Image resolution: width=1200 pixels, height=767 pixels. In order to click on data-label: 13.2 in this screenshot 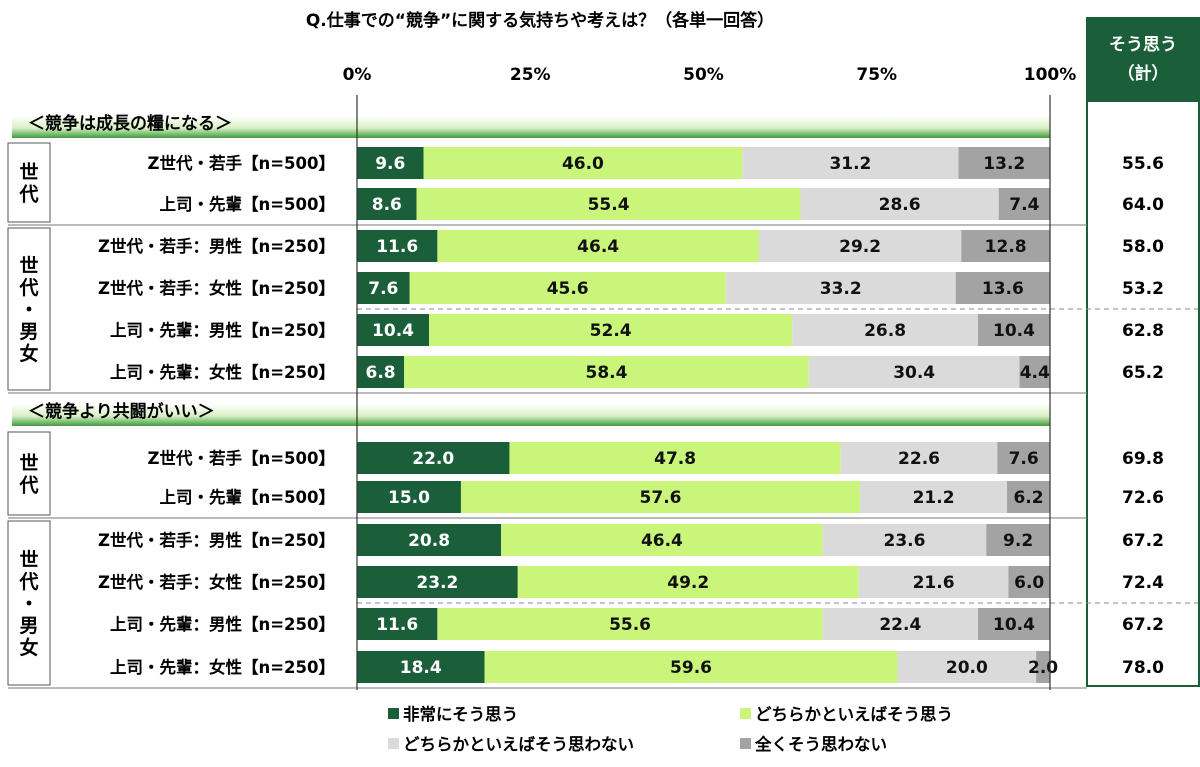, I will do `click(1004, 164)`.